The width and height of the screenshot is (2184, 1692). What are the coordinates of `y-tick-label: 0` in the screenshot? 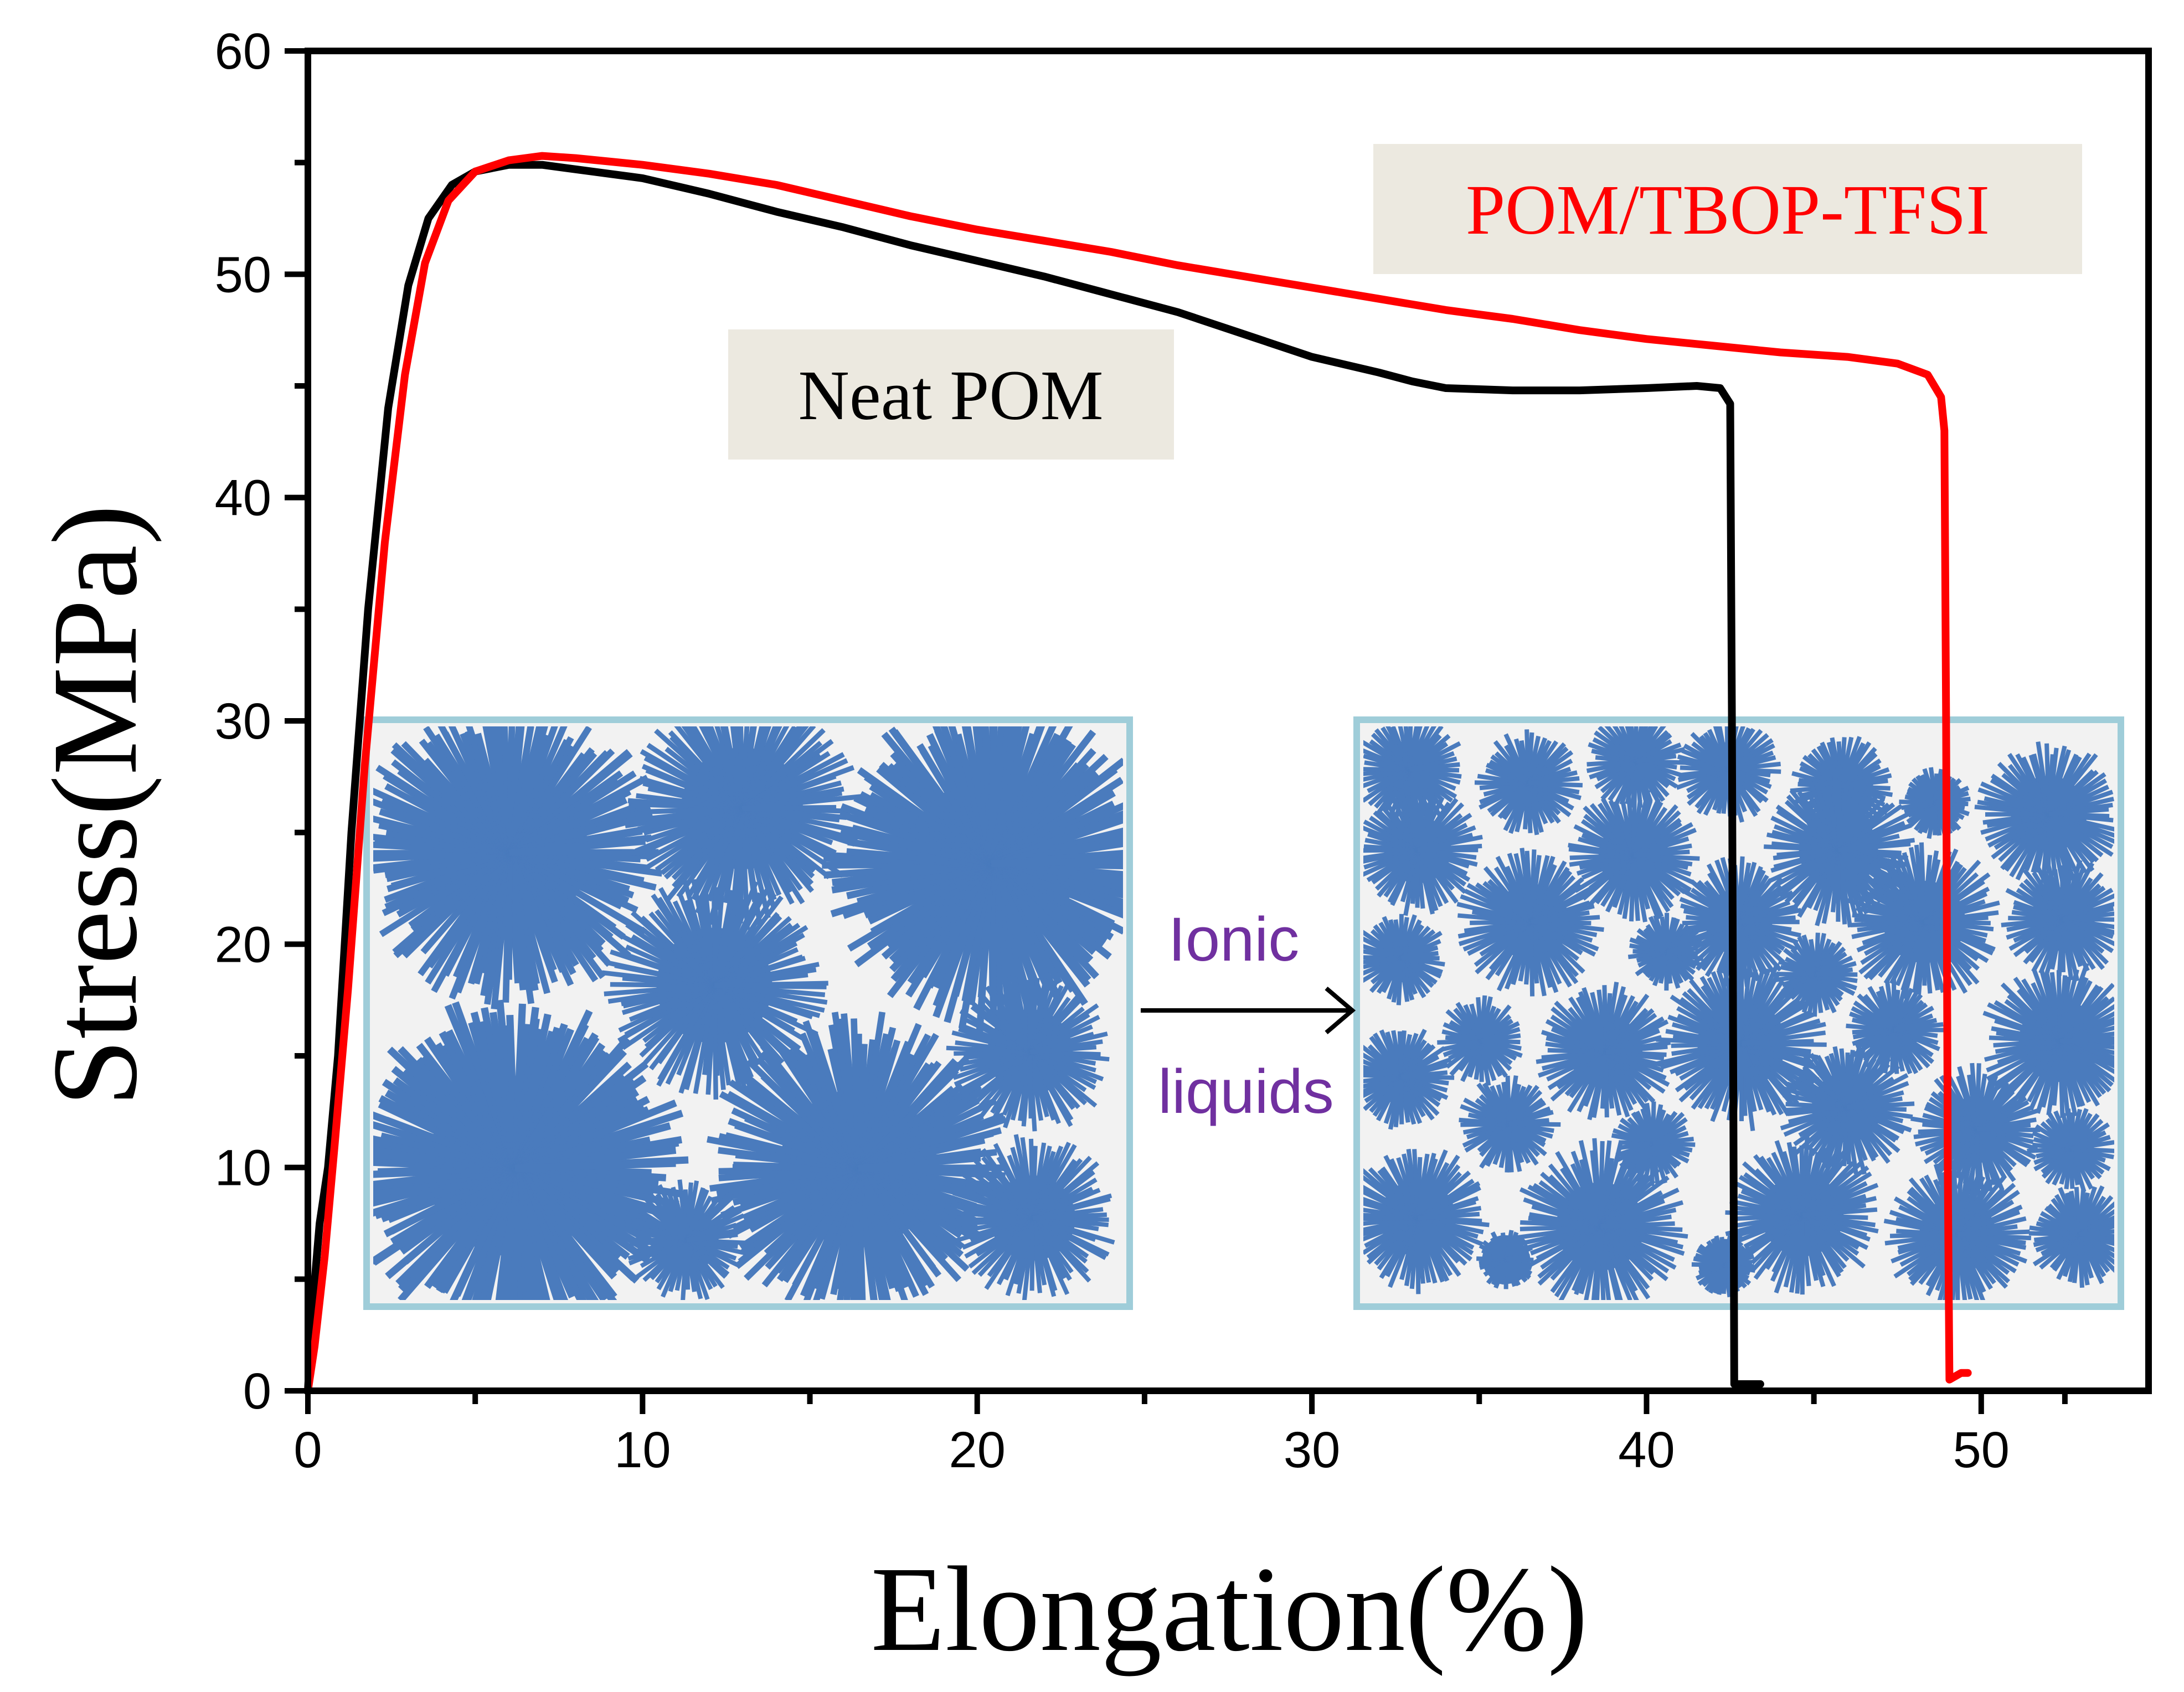 It's located at (257, 1391).